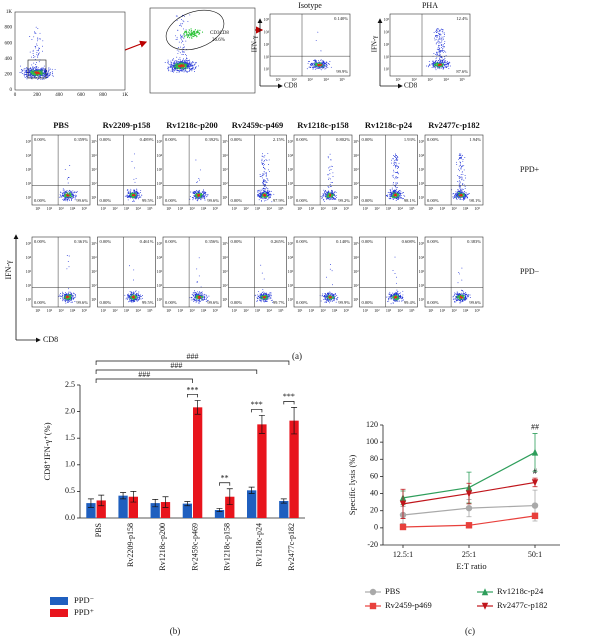 The width and height of the screenshot is (594, 639). I want to click on significance-label: ***, so click(289, 396).